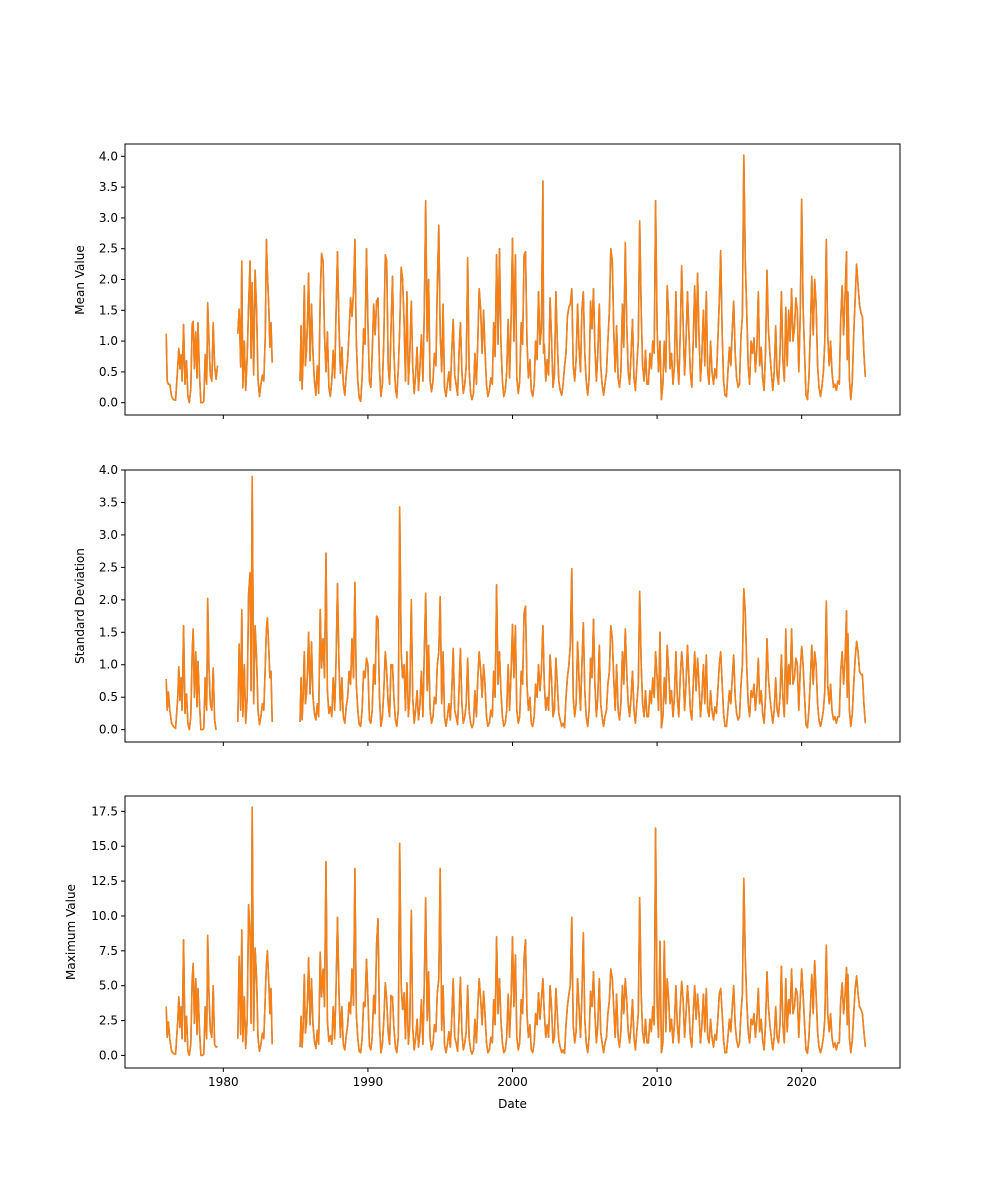  Describe the element at coordinates (71, 932) in the screenshot. I see `ylabel-max: Maximum Value` at that location.